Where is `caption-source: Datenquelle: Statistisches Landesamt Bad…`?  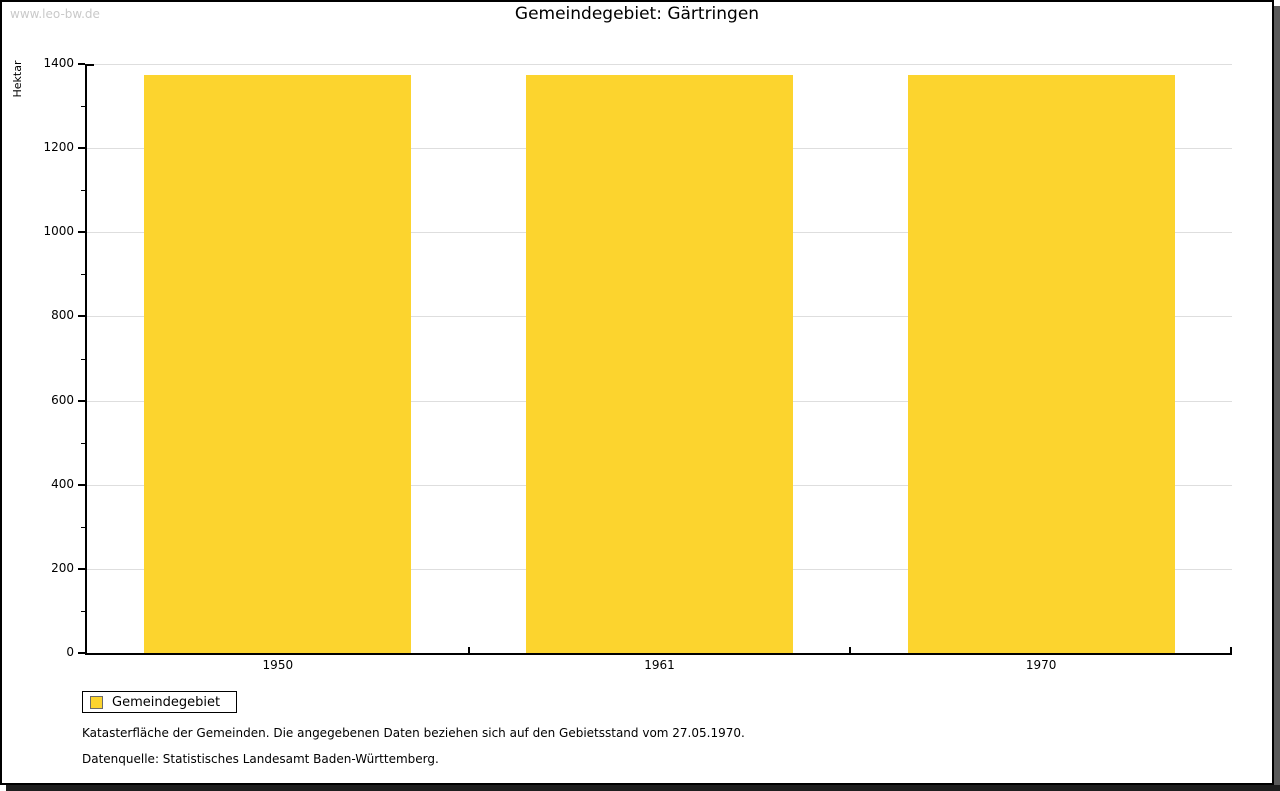
caption-source: Datenquelle: Statistisches Landesamt Bad… is located at coordinates (260, 759).